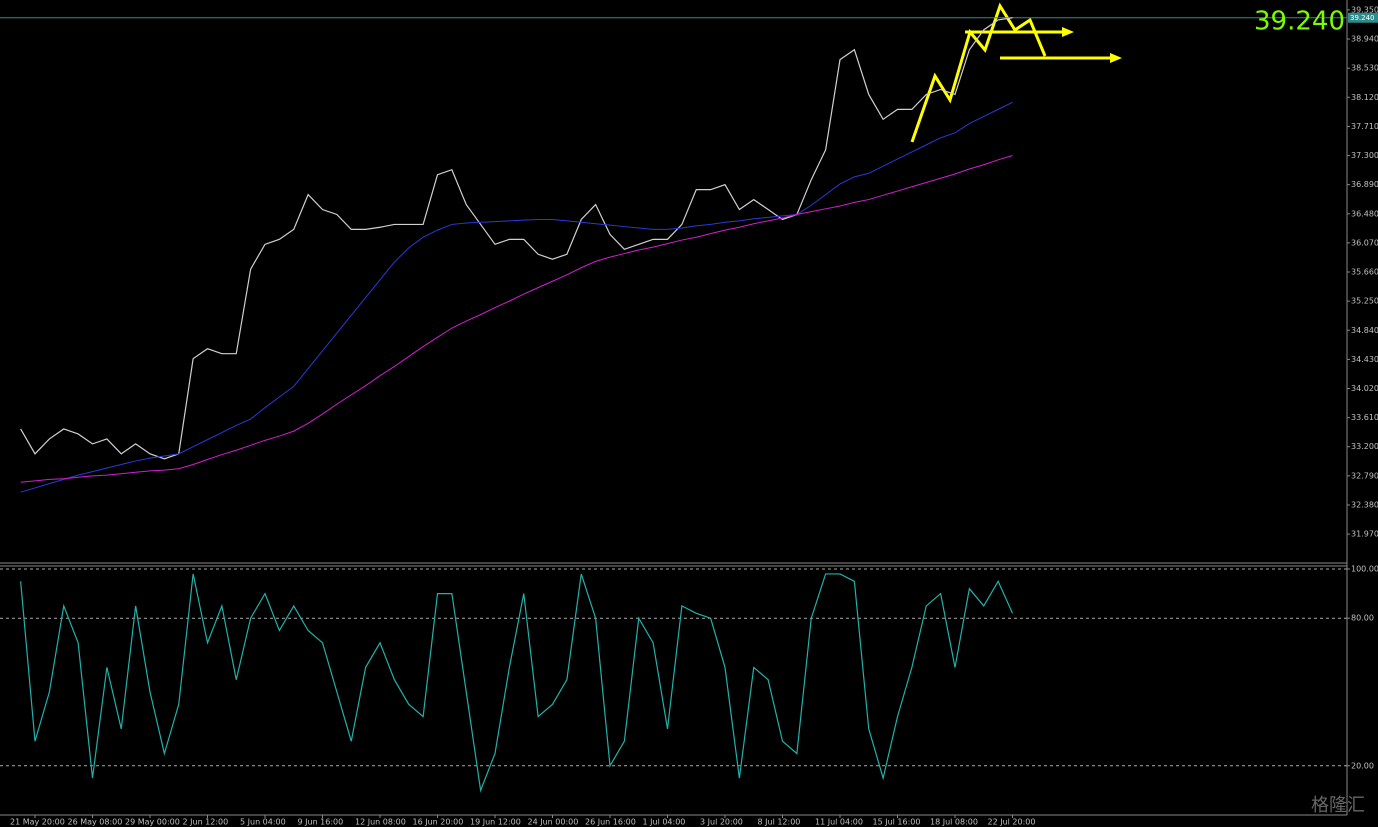 Image resolution: width=1378 pixels, height=827 pixels. I want to click on x-tick-label: 15 Jul 16:00, so click(897, 822).